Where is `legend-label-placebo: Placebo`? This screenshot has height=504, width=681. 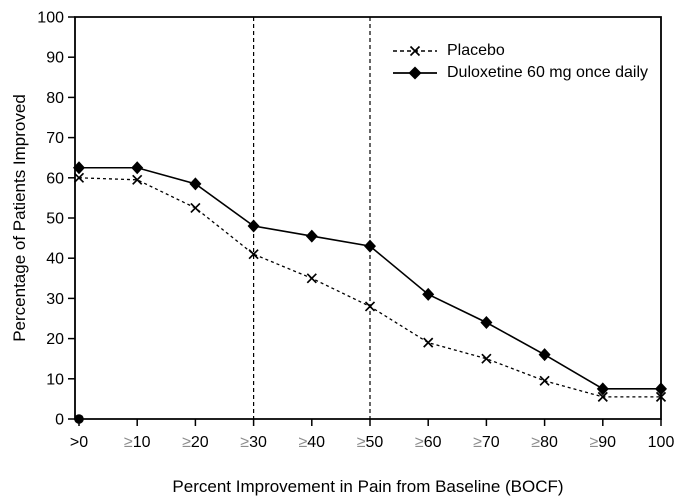
legend-label-placebo: Placebo is located at coordinates (476, 50).